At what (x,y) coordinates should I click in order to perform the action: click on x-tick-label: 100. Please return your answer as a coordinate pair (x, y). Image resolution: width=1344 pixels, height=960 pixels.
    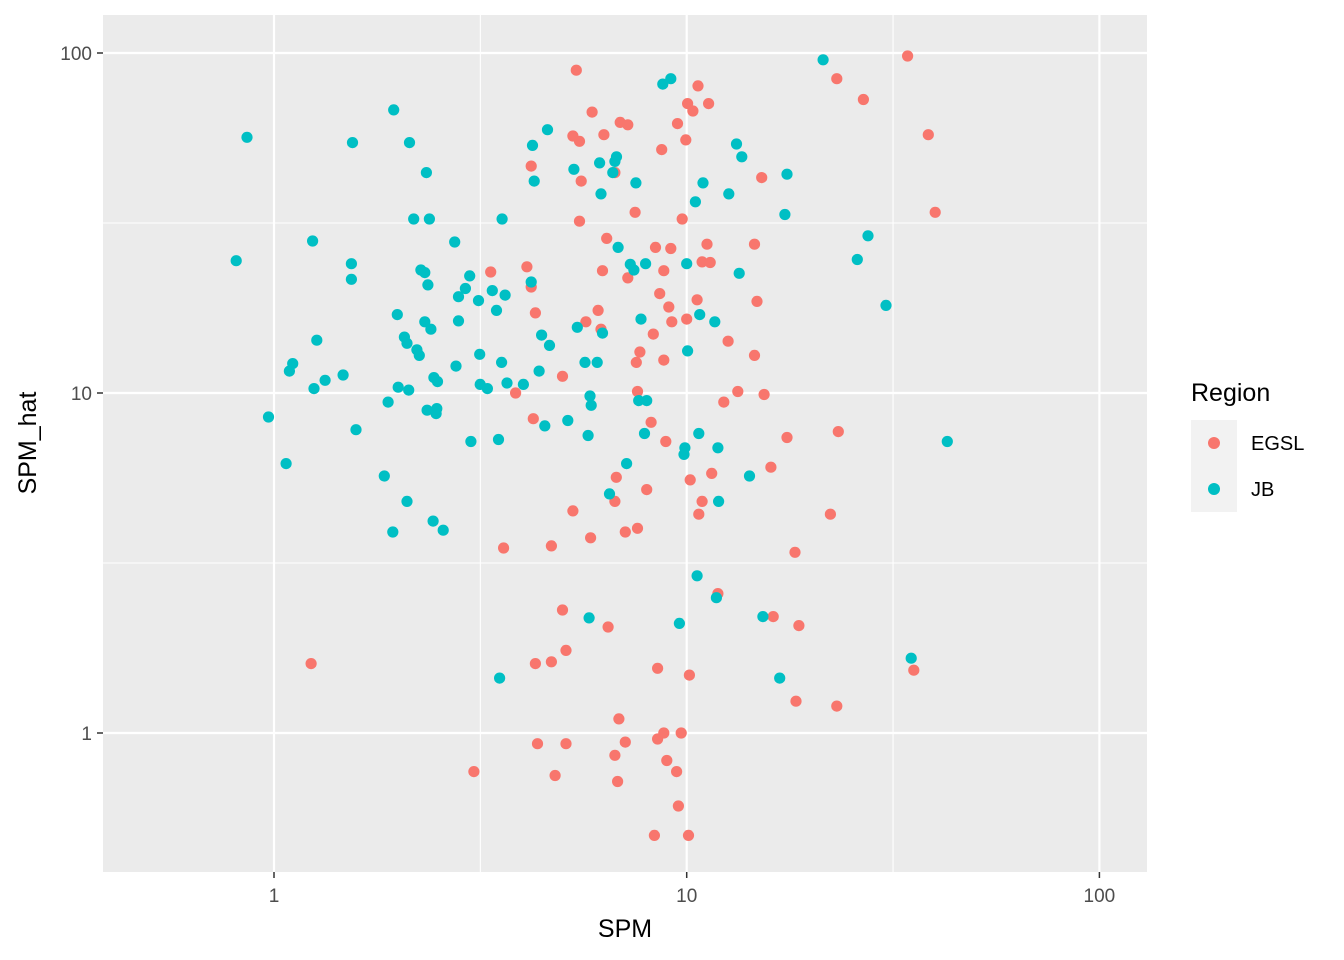
    Looking at the image, I should click on (1100, 896).